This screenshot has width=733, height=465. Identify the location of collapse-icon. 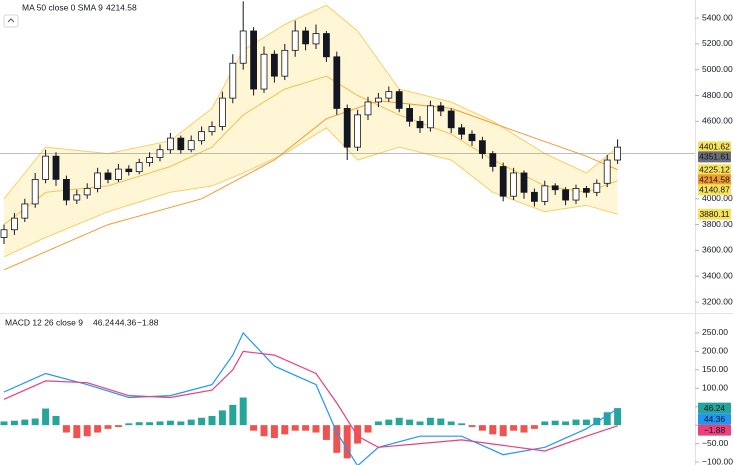
(11, 20).